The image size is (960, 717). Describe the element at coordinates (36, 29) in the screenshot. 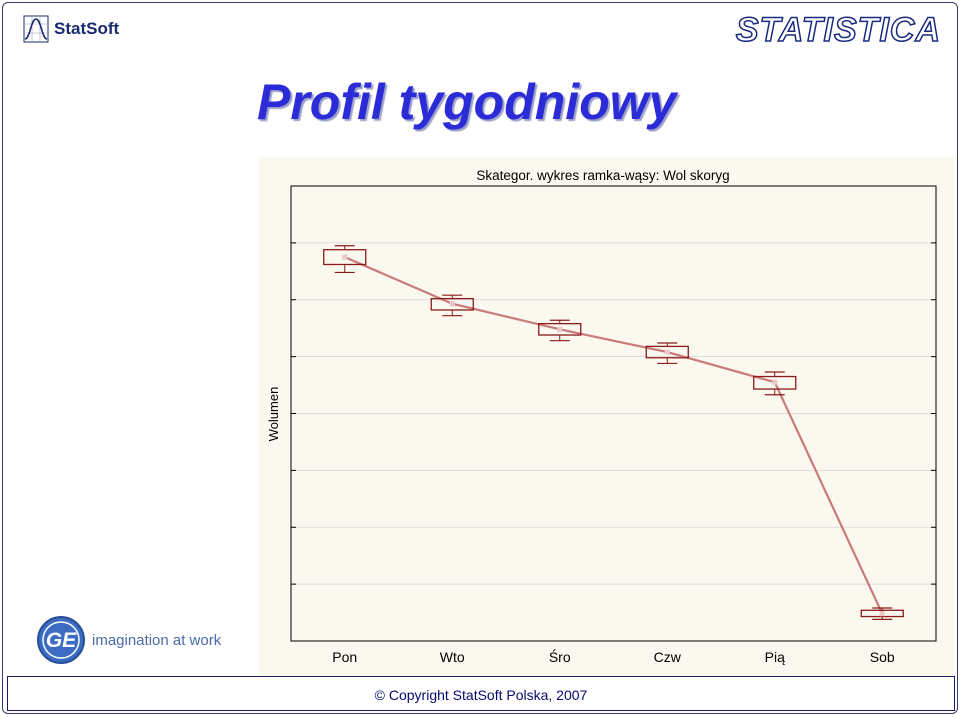

I see `statsoft-chart-icon` at that location.